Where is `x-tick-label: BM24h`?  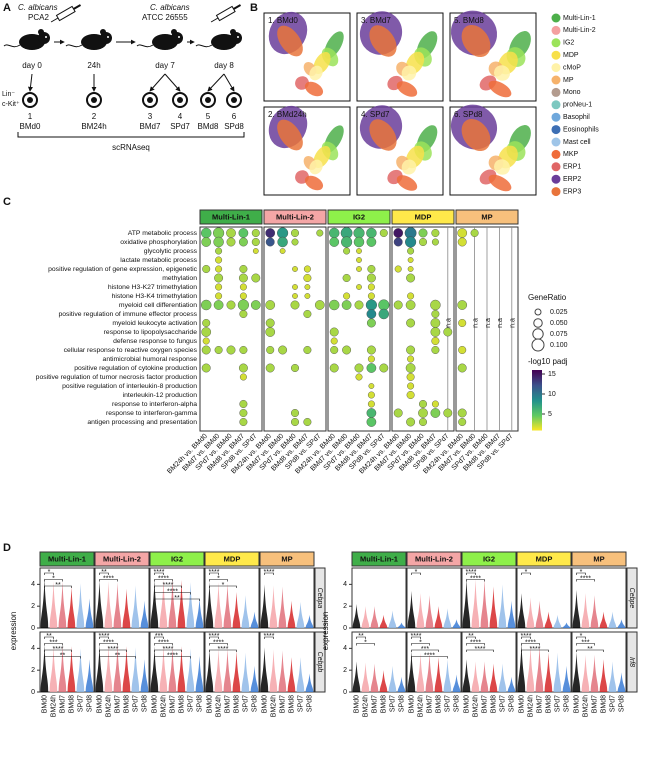
x-tick-label: BM24h is located at coordinates (273, 706).